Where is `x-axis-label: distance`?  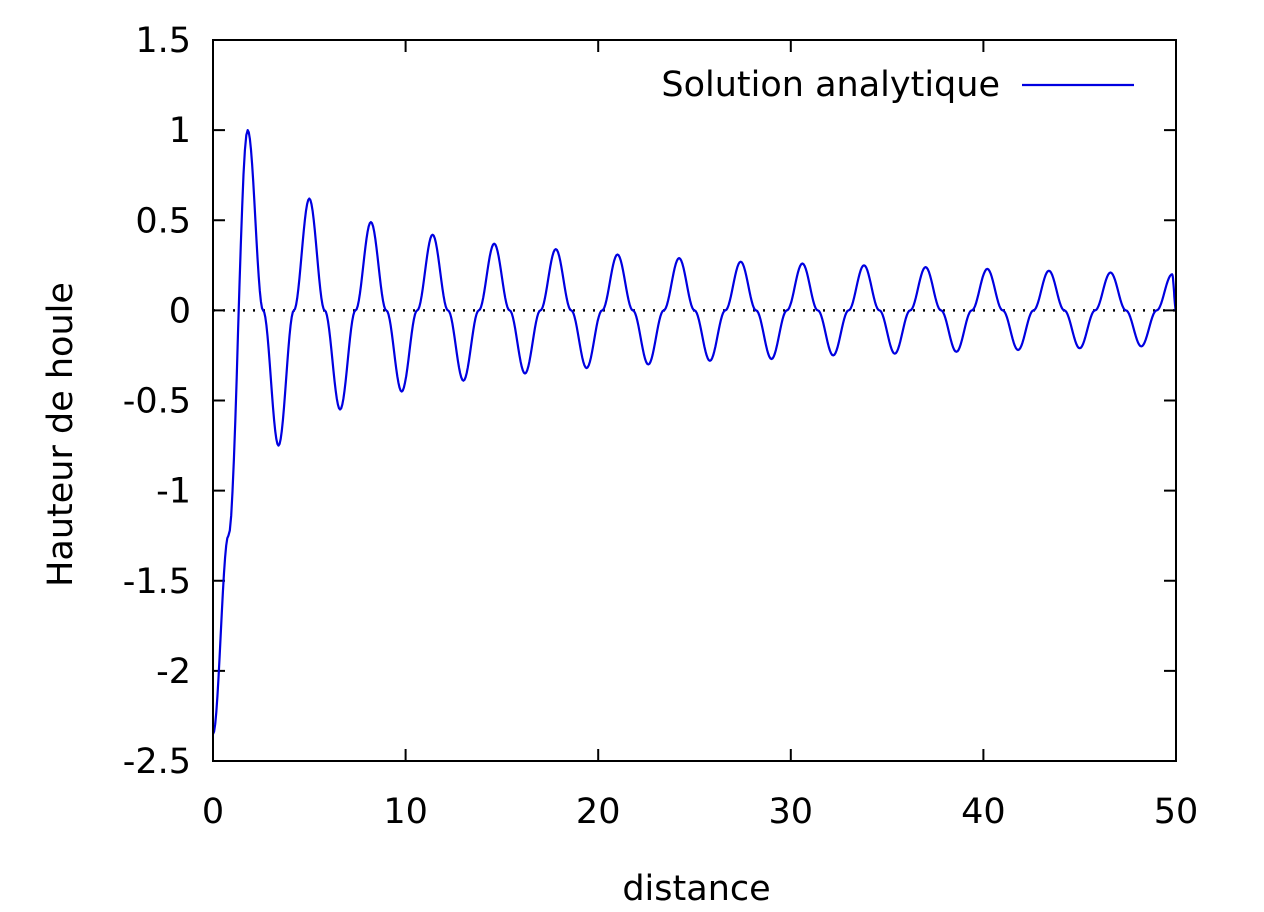
x-axis-label: distance is located at coordinates (696, 889).